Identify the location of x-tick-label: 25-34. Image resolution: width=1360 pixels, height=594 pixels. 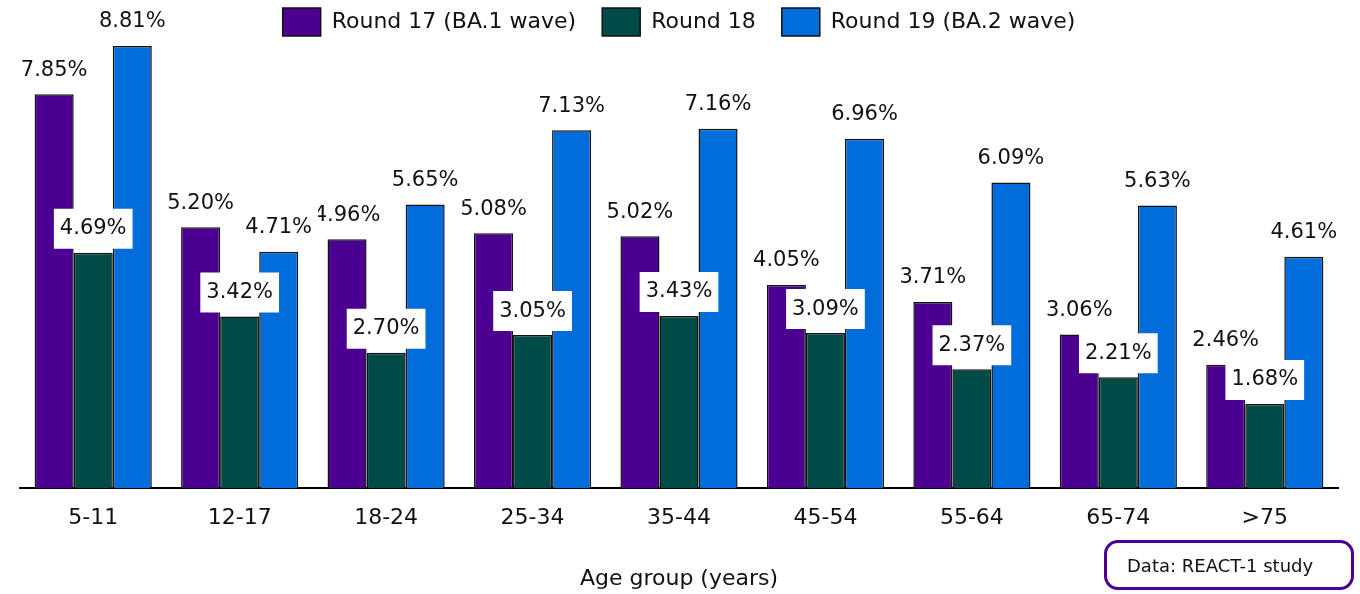
(532, 517).